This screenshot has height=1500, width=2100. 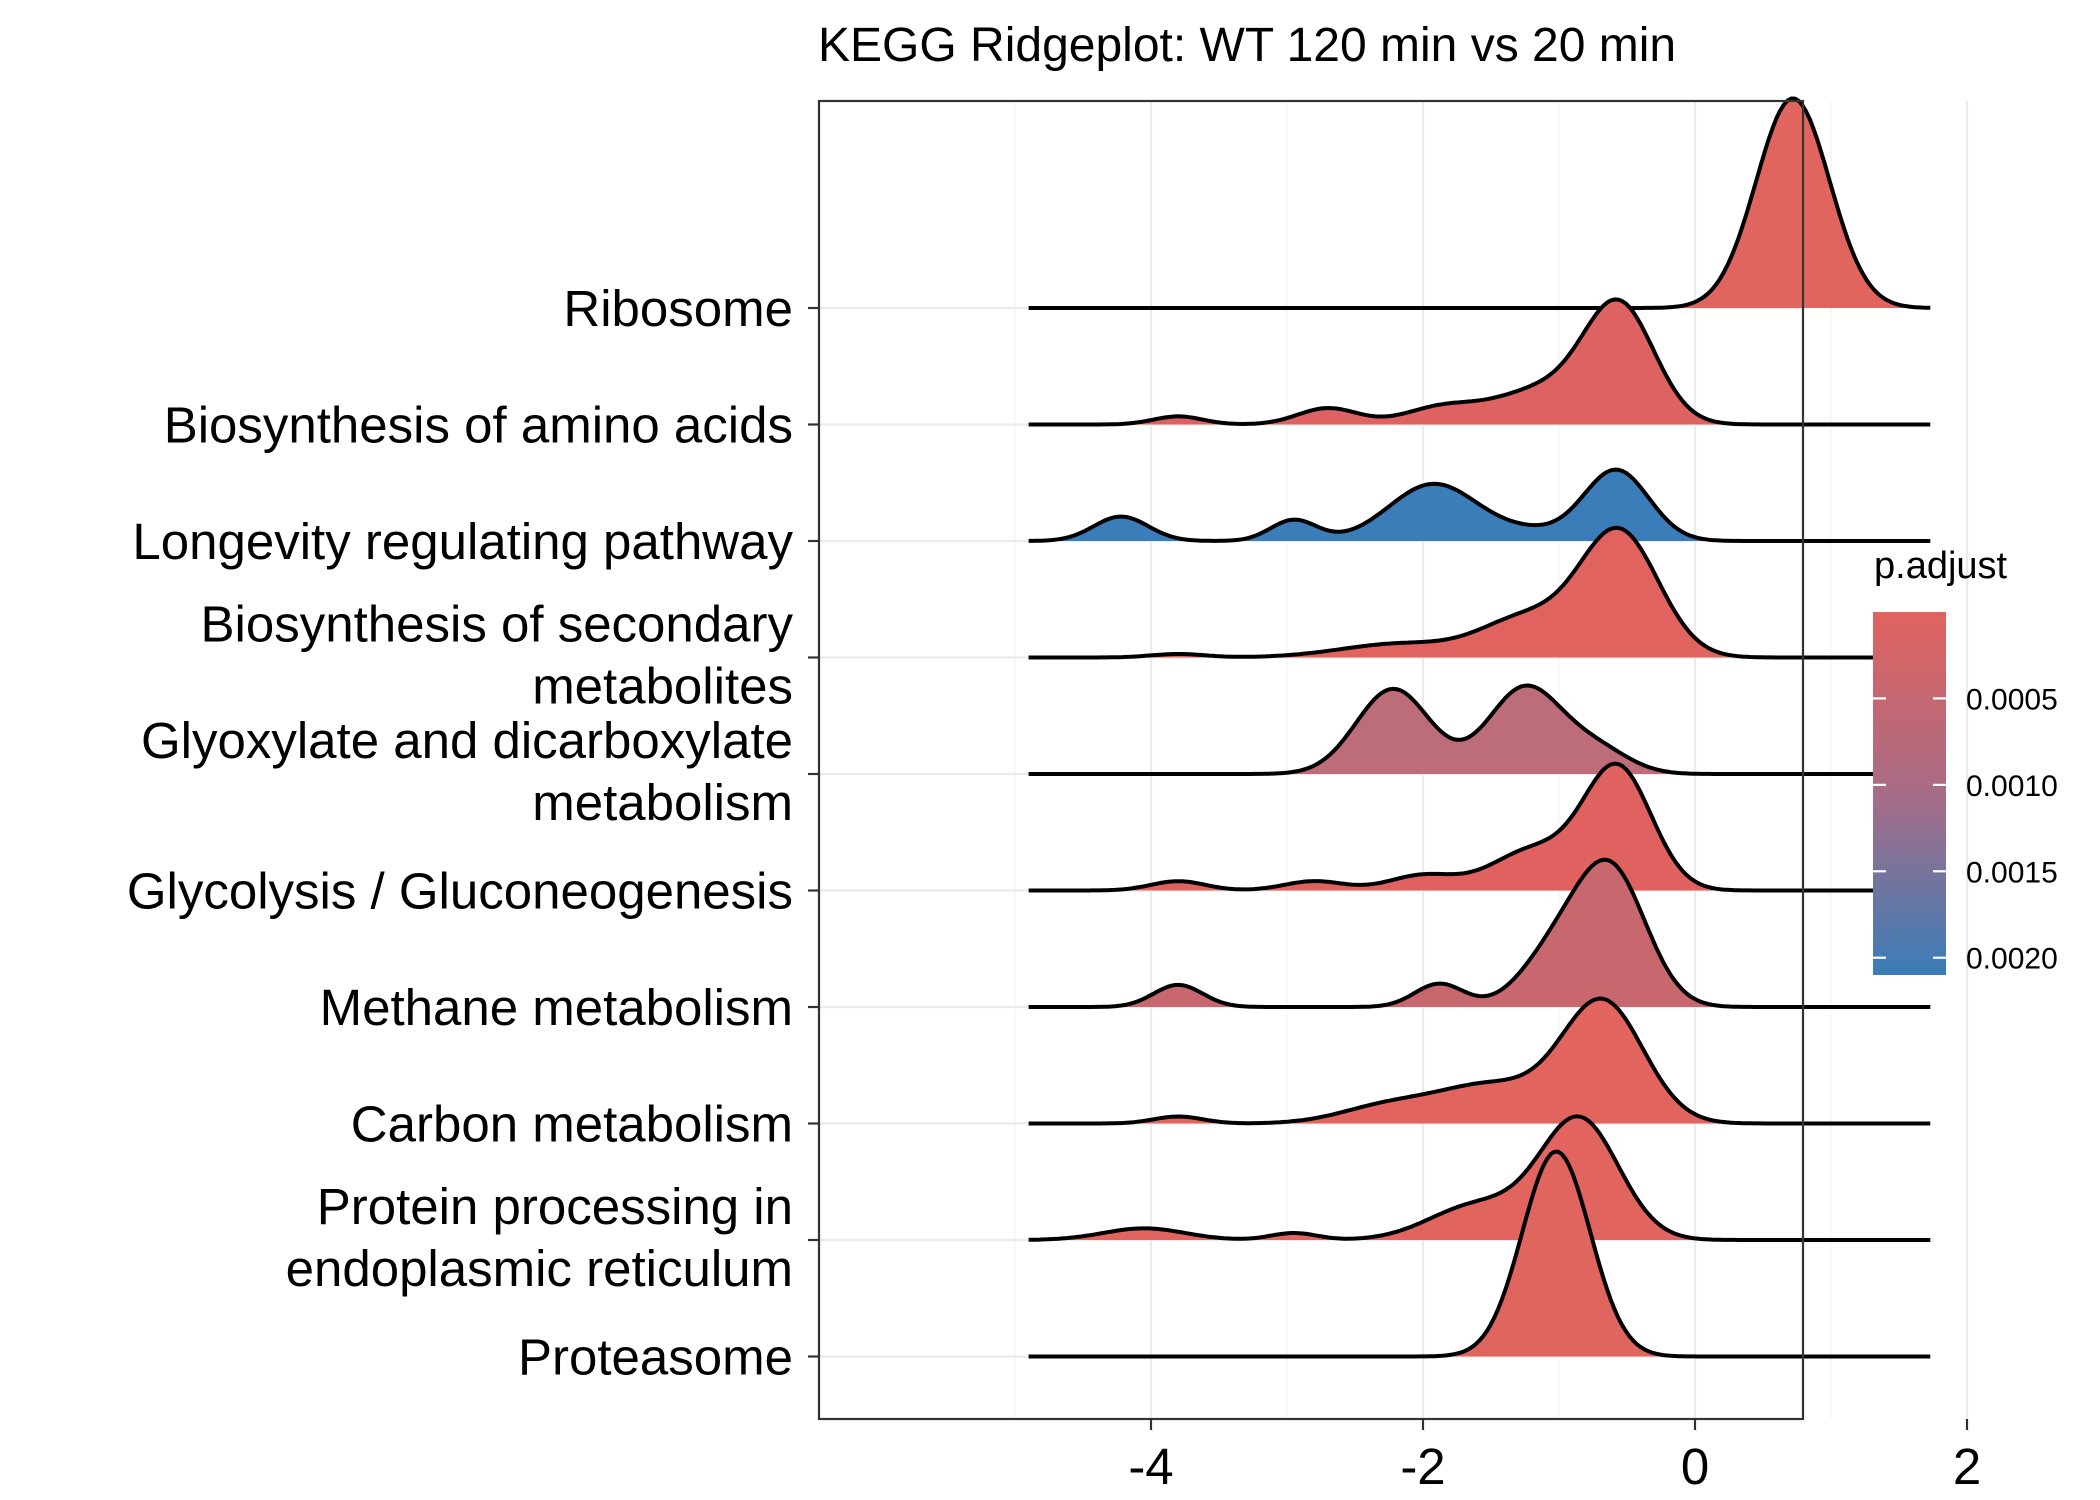 What do you see at coordinates (1422, 1466) in the screenshot?
I see `x-tick-label: -2` at bounding box center [1422, 1466].